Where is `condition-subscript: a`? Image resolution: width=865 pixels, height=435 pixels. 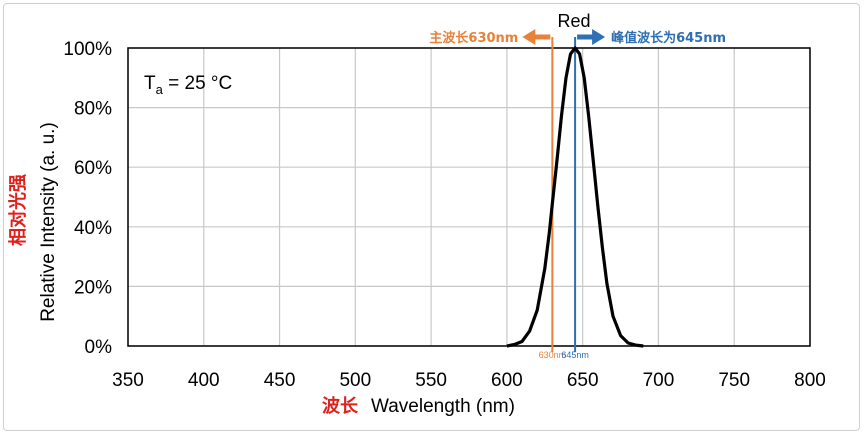 condition-subscript: a is located at coordinates (160, 89).